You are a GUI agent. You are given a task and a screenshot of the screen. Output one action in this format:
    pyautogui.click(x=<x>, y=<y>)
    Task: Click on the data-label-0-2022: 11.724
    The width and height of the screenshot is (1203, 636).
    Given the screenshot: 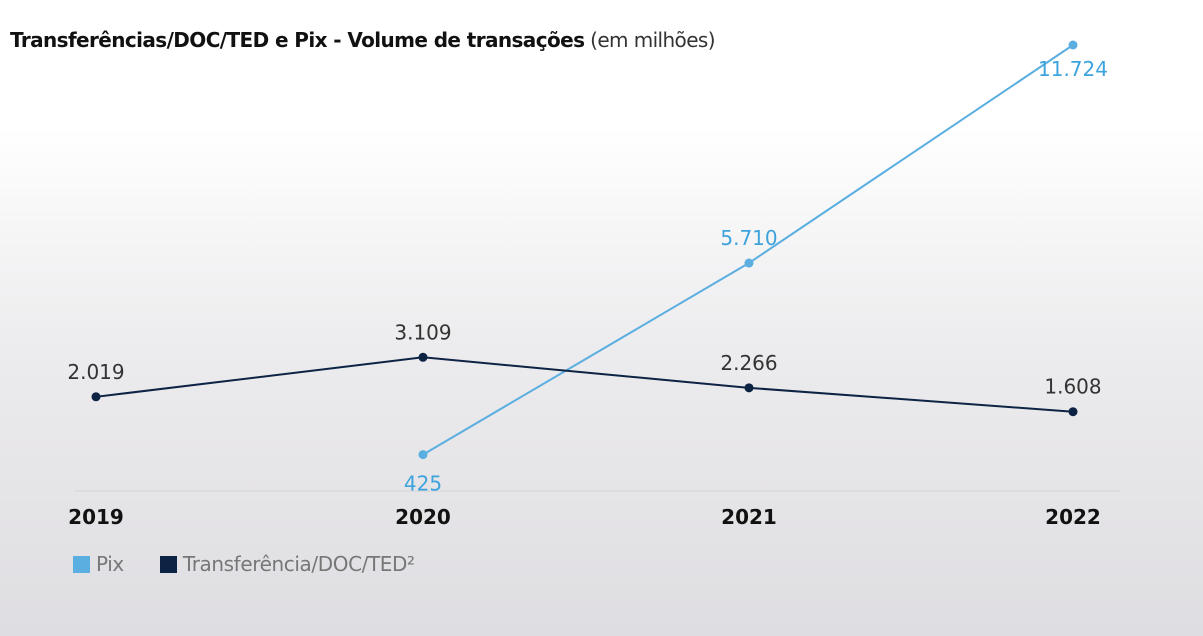 What is the action you would take?
    pyautogui.click(x=1073, y=69)
    